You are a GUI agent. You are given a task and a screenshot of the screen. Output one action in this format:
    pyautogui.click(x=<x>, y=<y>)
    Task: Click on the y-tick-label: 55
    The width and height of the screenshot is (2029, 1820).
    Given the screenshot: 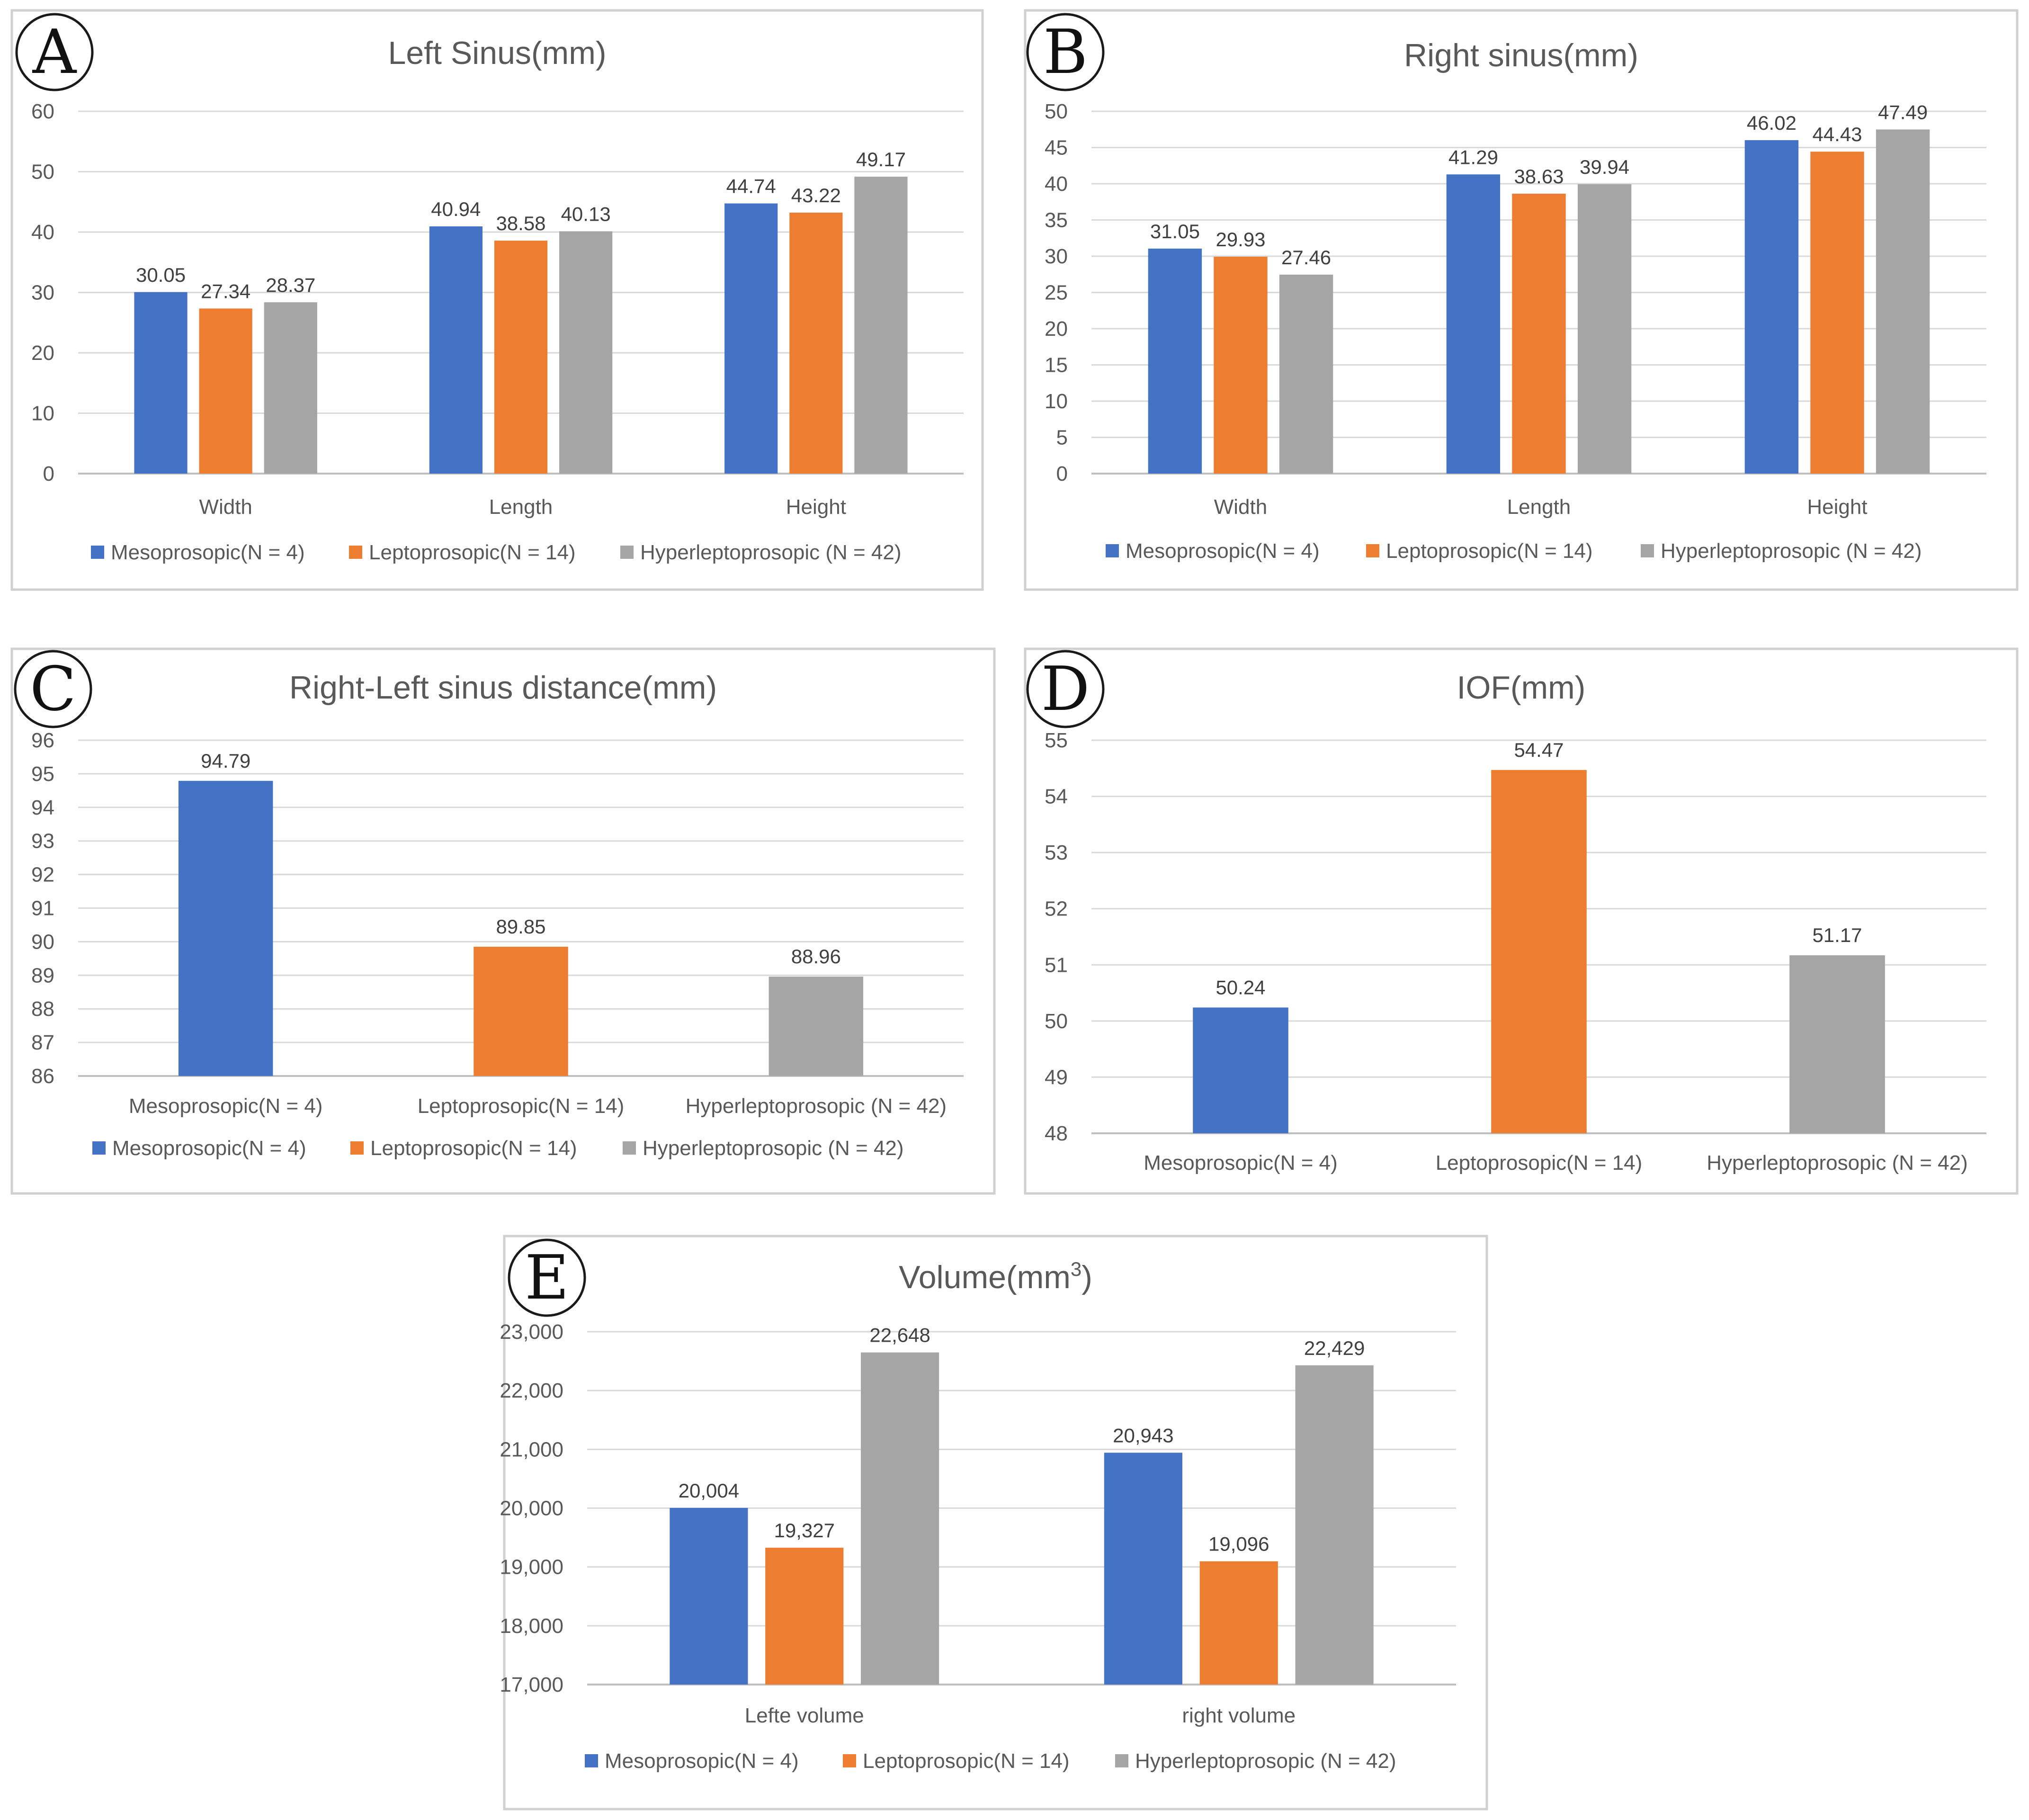 What is the action you would take?
    pyautogui.click(x=1056, y=740)
    